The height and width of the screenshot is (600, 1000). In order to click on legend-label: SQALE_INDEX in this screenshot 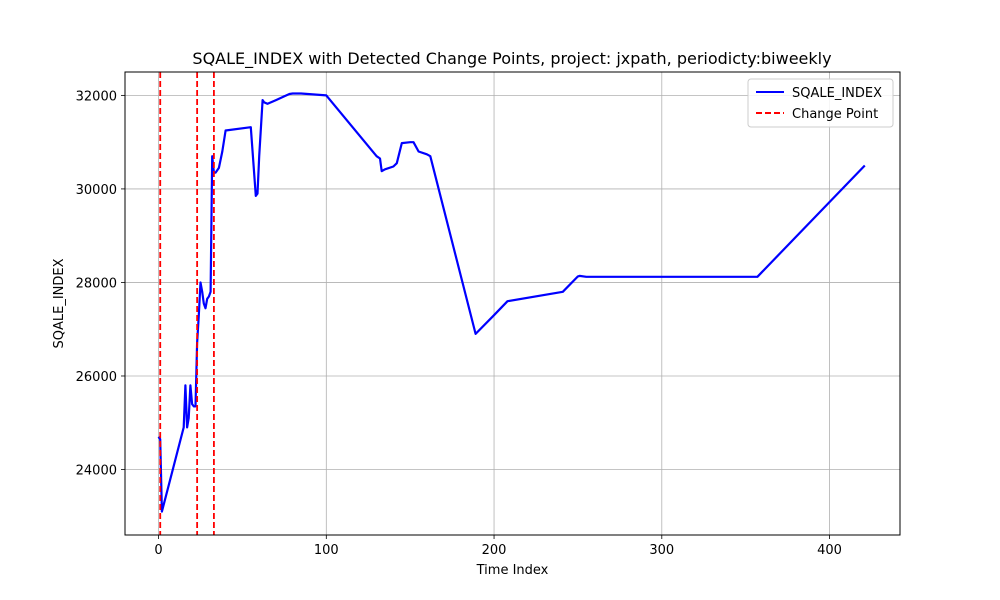, I will do `click(837, 93)`.